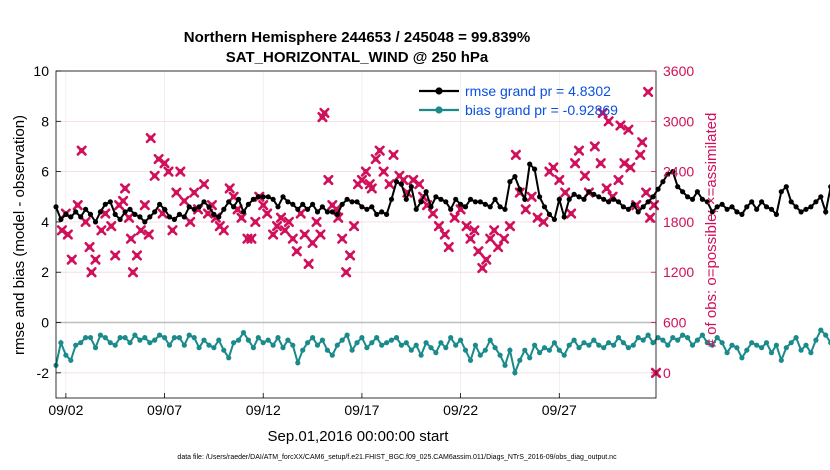  I want to click on legend-rmse-label: rmse grand pr = 4.8302, so click(538, 91).